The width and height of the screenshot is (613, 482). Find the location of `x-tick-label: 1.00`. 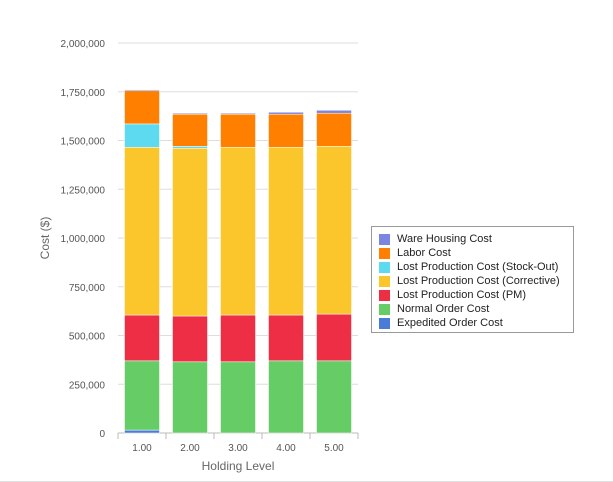

x-tick-label: 1.00 is located at coordinates (142, 448).